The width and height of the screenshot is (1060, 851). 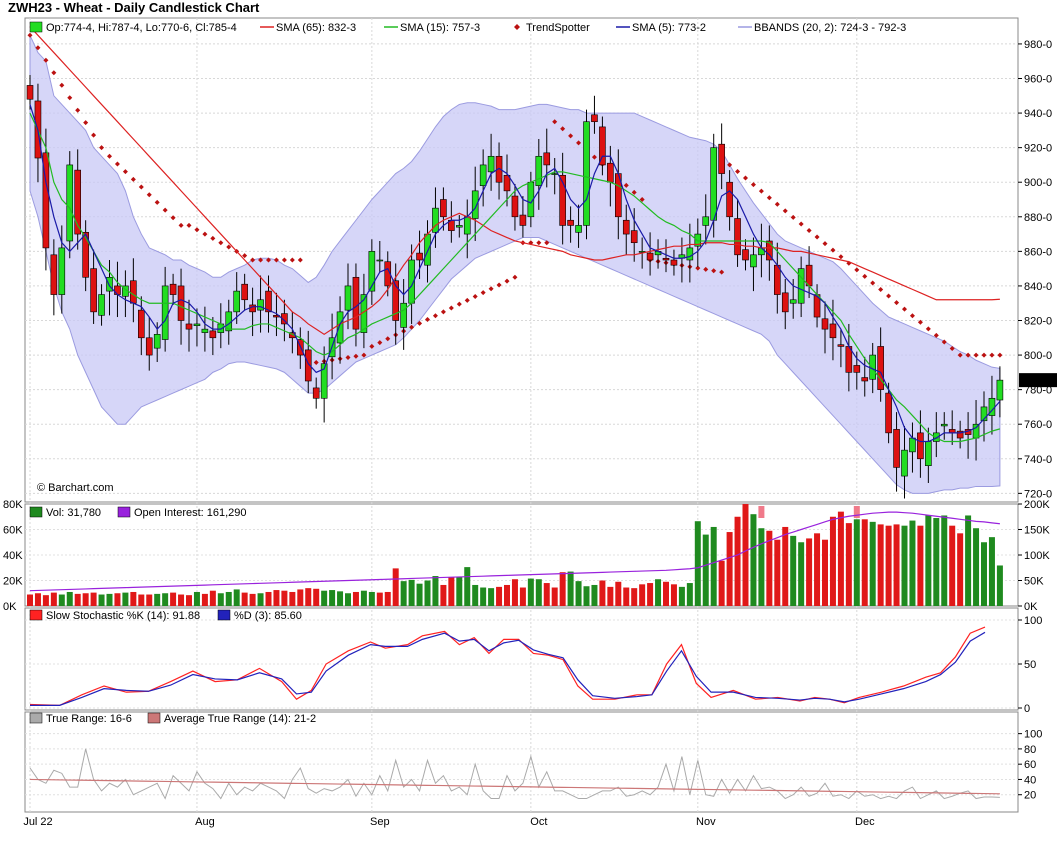 I want to click on legend-text: SMA (15): 757-3, so click(x=440, y=28).